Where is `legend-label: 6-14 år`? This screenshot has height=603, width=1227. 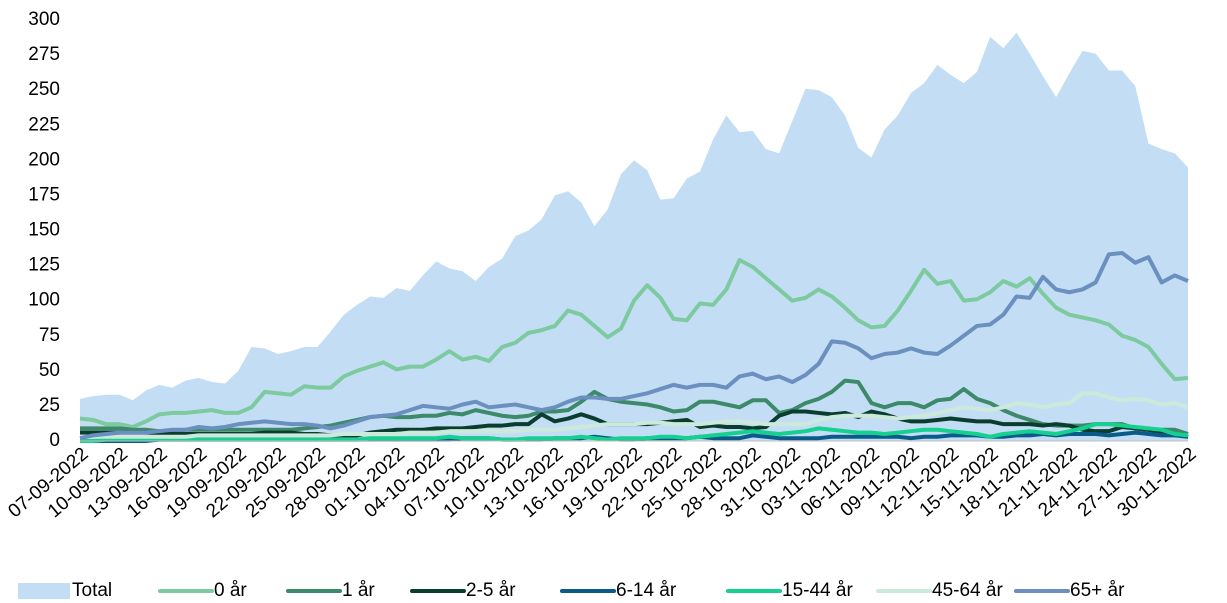 legend-label: 6-14 år is located at coordinates (646, 590).